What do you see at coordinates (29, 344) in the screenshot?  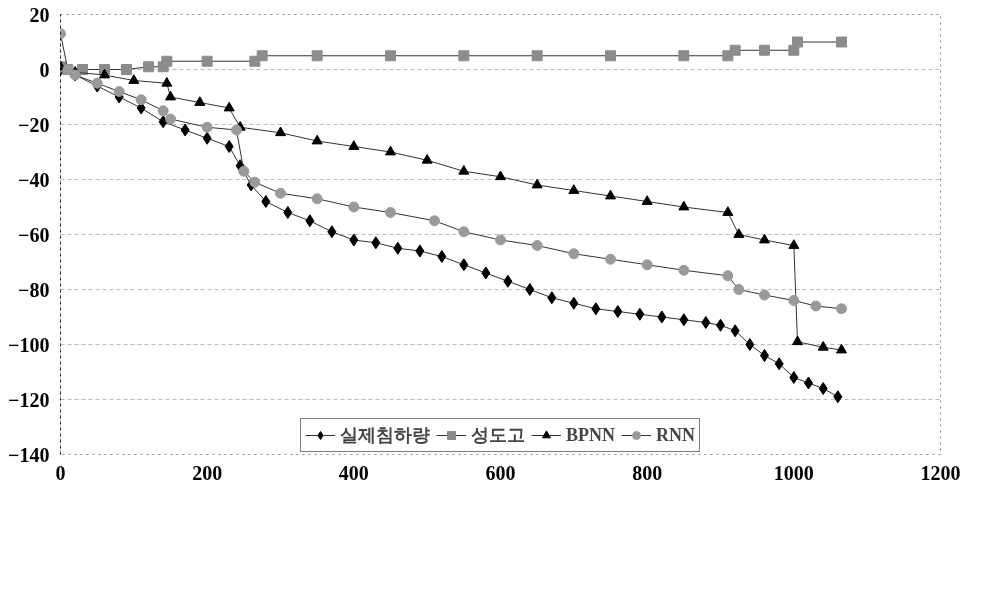 I see `y-tick-label: −100` at bounding box center [29, 344].